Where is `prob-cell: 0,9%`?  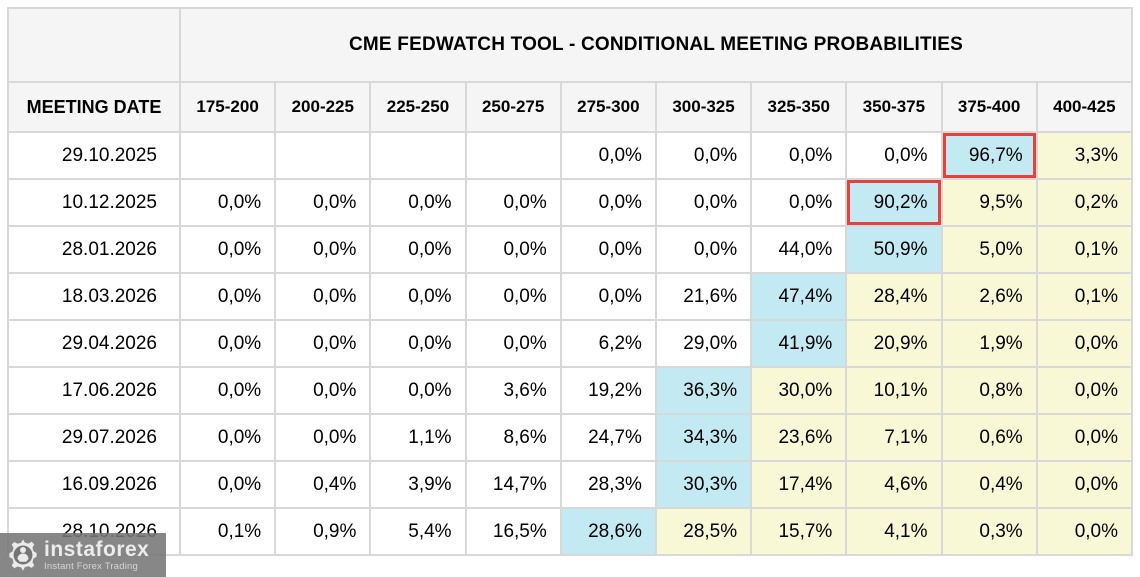
prob-cell: 0,9% is located at coordinates (323, 531).